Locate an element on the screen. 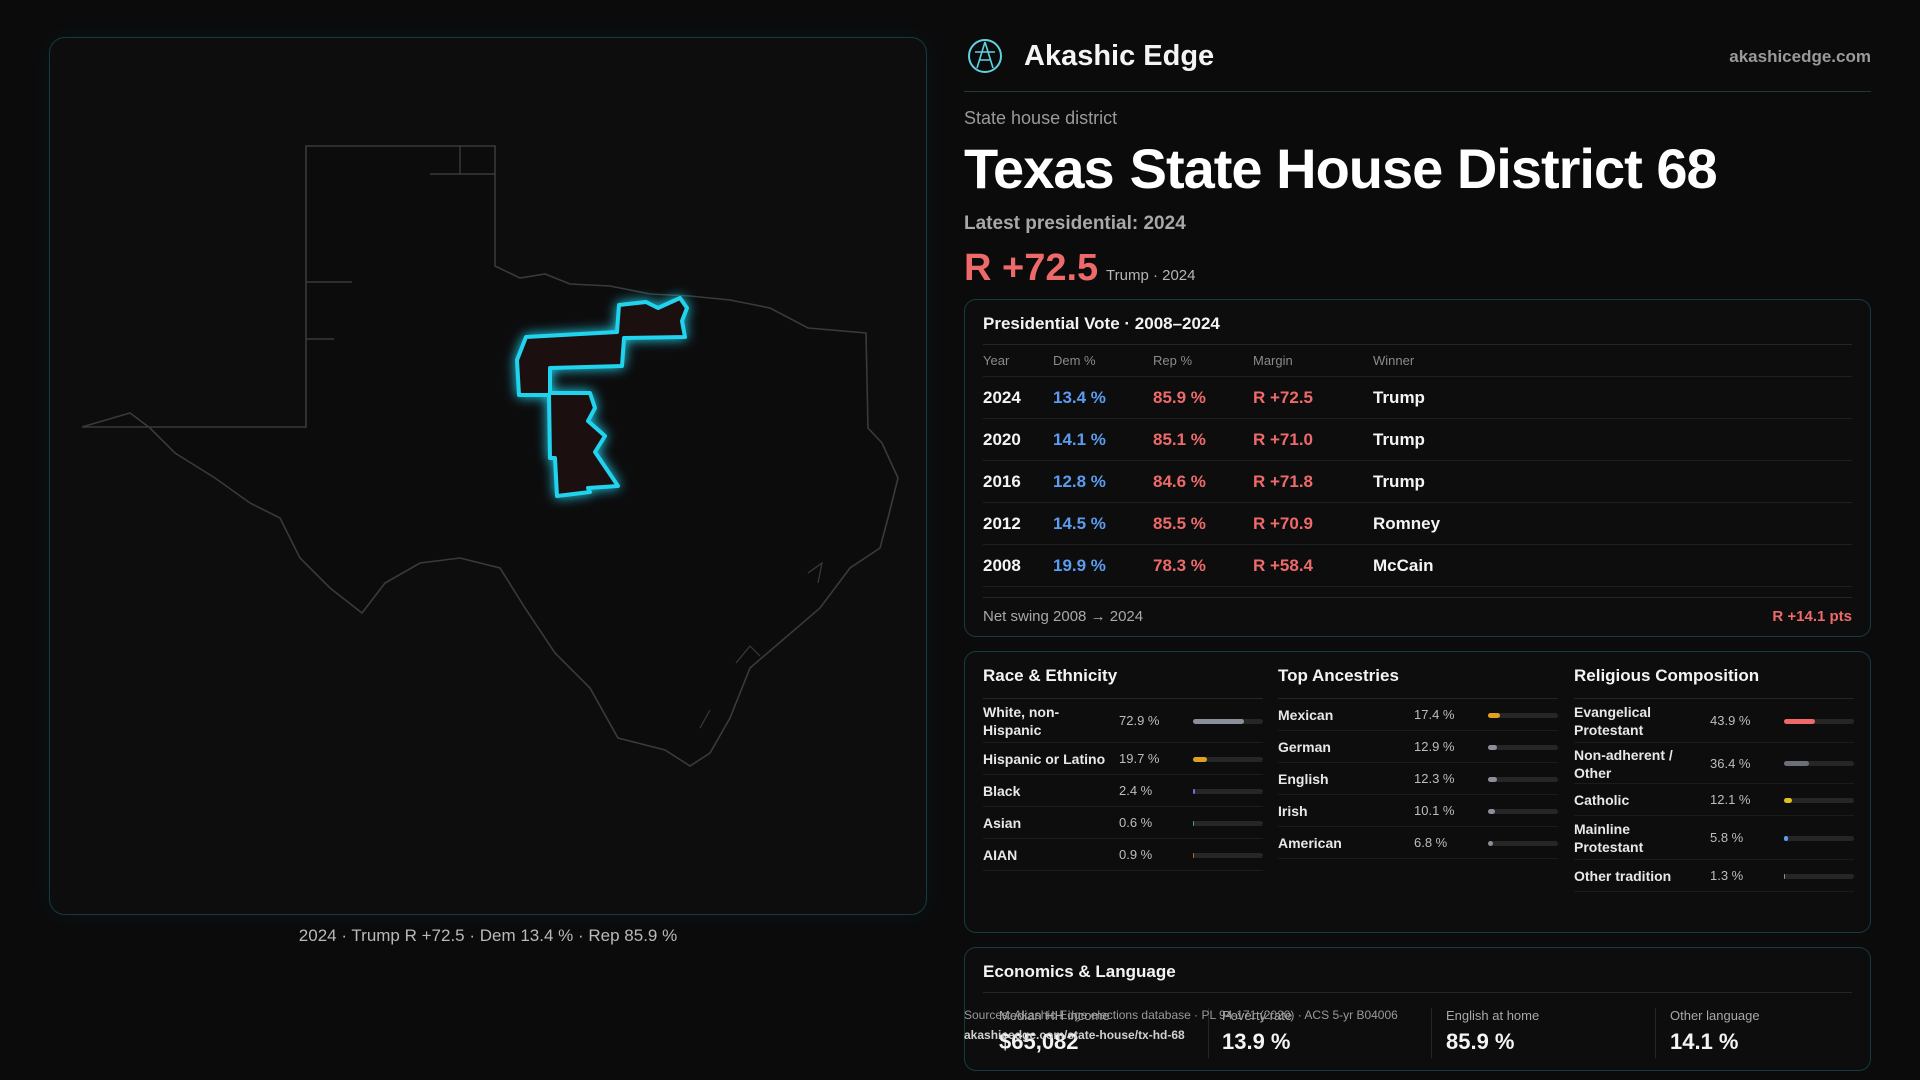 The image size is (1920, 1080). row-percent: 2.4 % is located at coordinates (1136, 790).